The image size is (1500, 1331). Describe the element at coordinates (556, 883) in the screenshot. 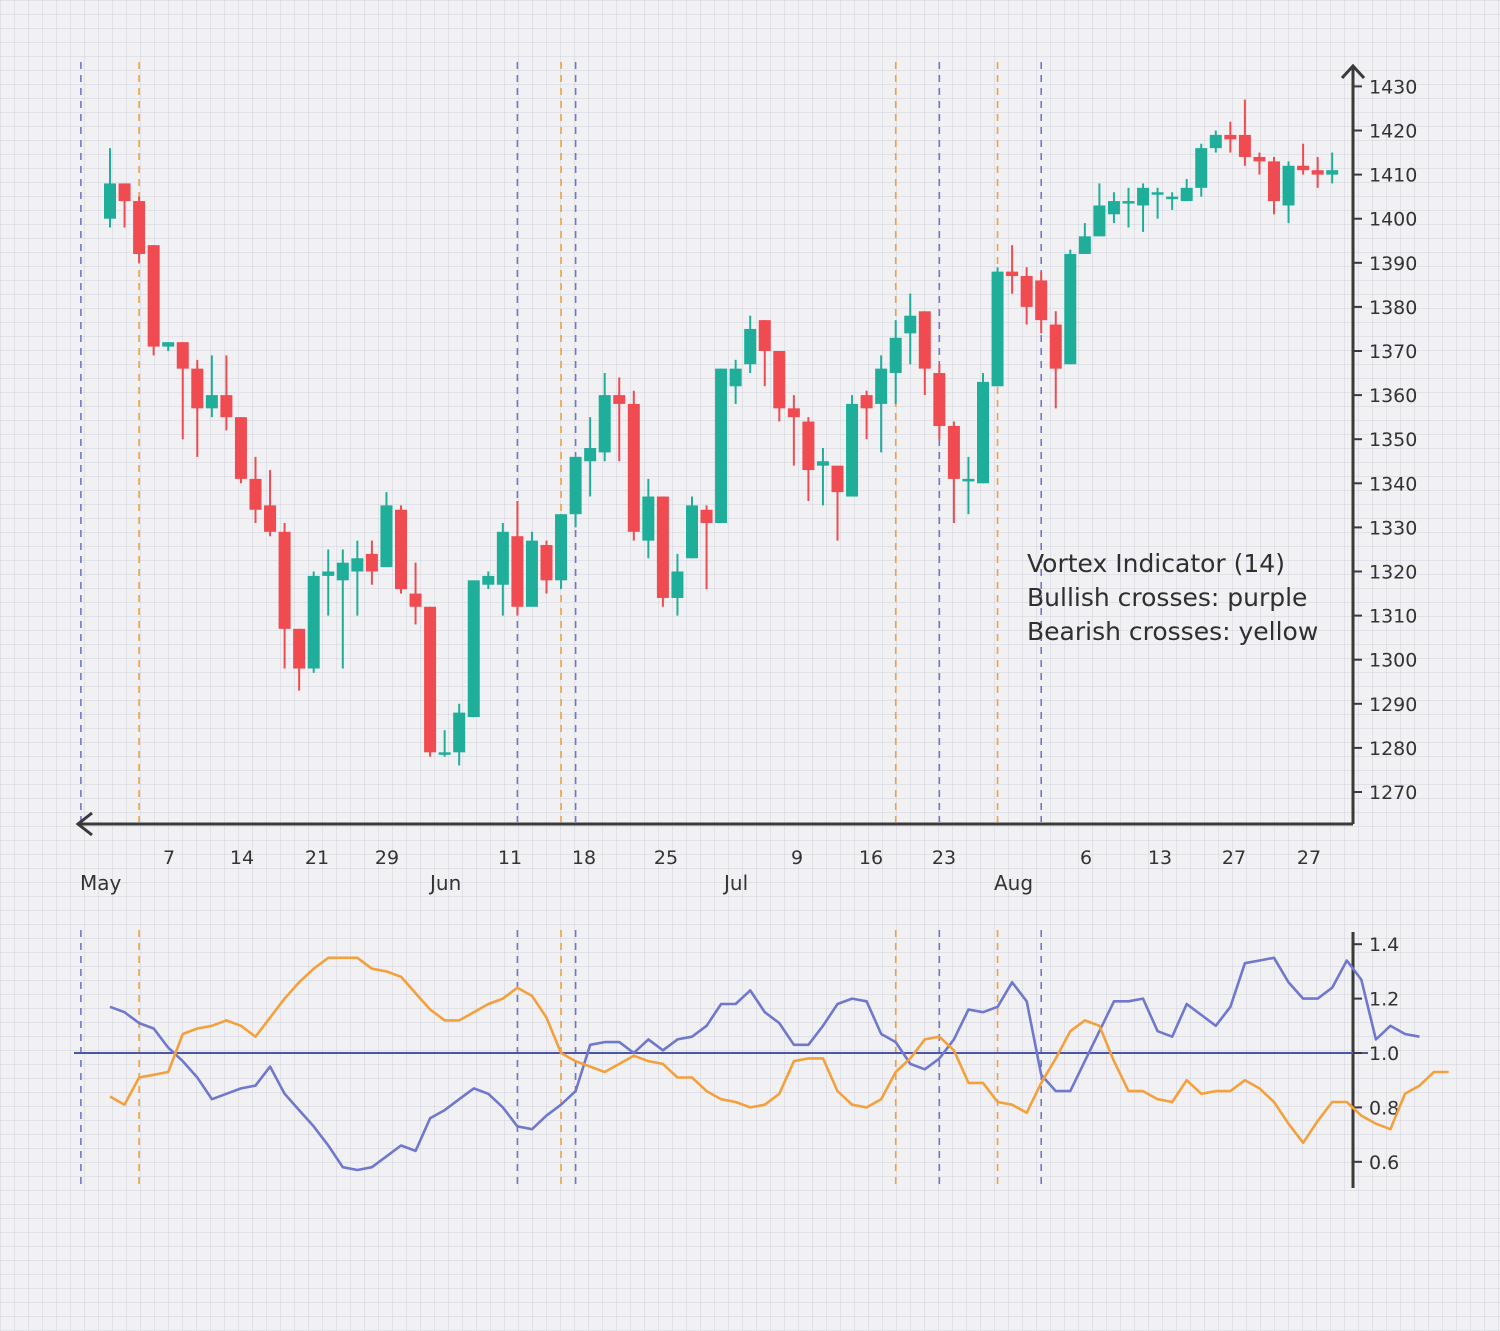

I see `month-labels: May Jun Jul Aug` at that location.